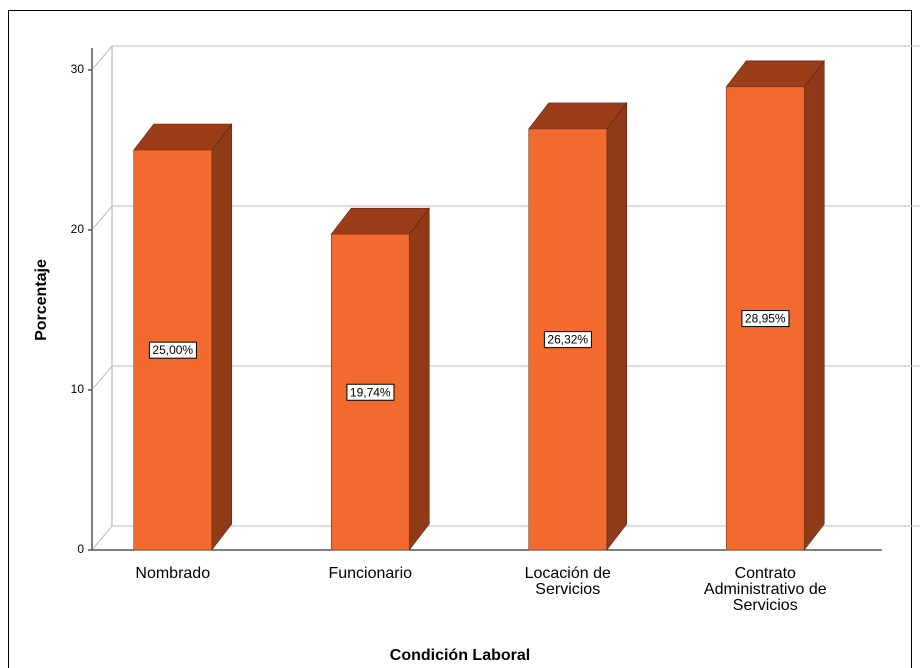 The width and height of the screenshot is (921, 668). Describe the element at coordinates (41, 300) in the screenshot. I see `y-axis-title: Porcentaje` at that location.